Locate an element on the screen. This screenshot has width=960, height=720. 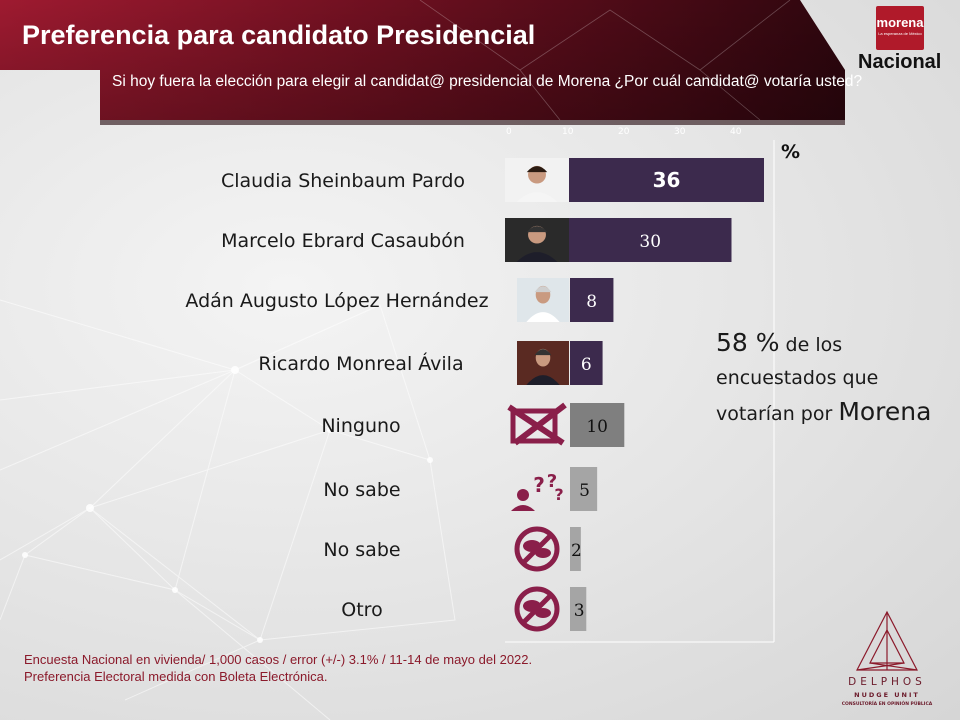
logo-text: morena is located at coordinates (900, 22).